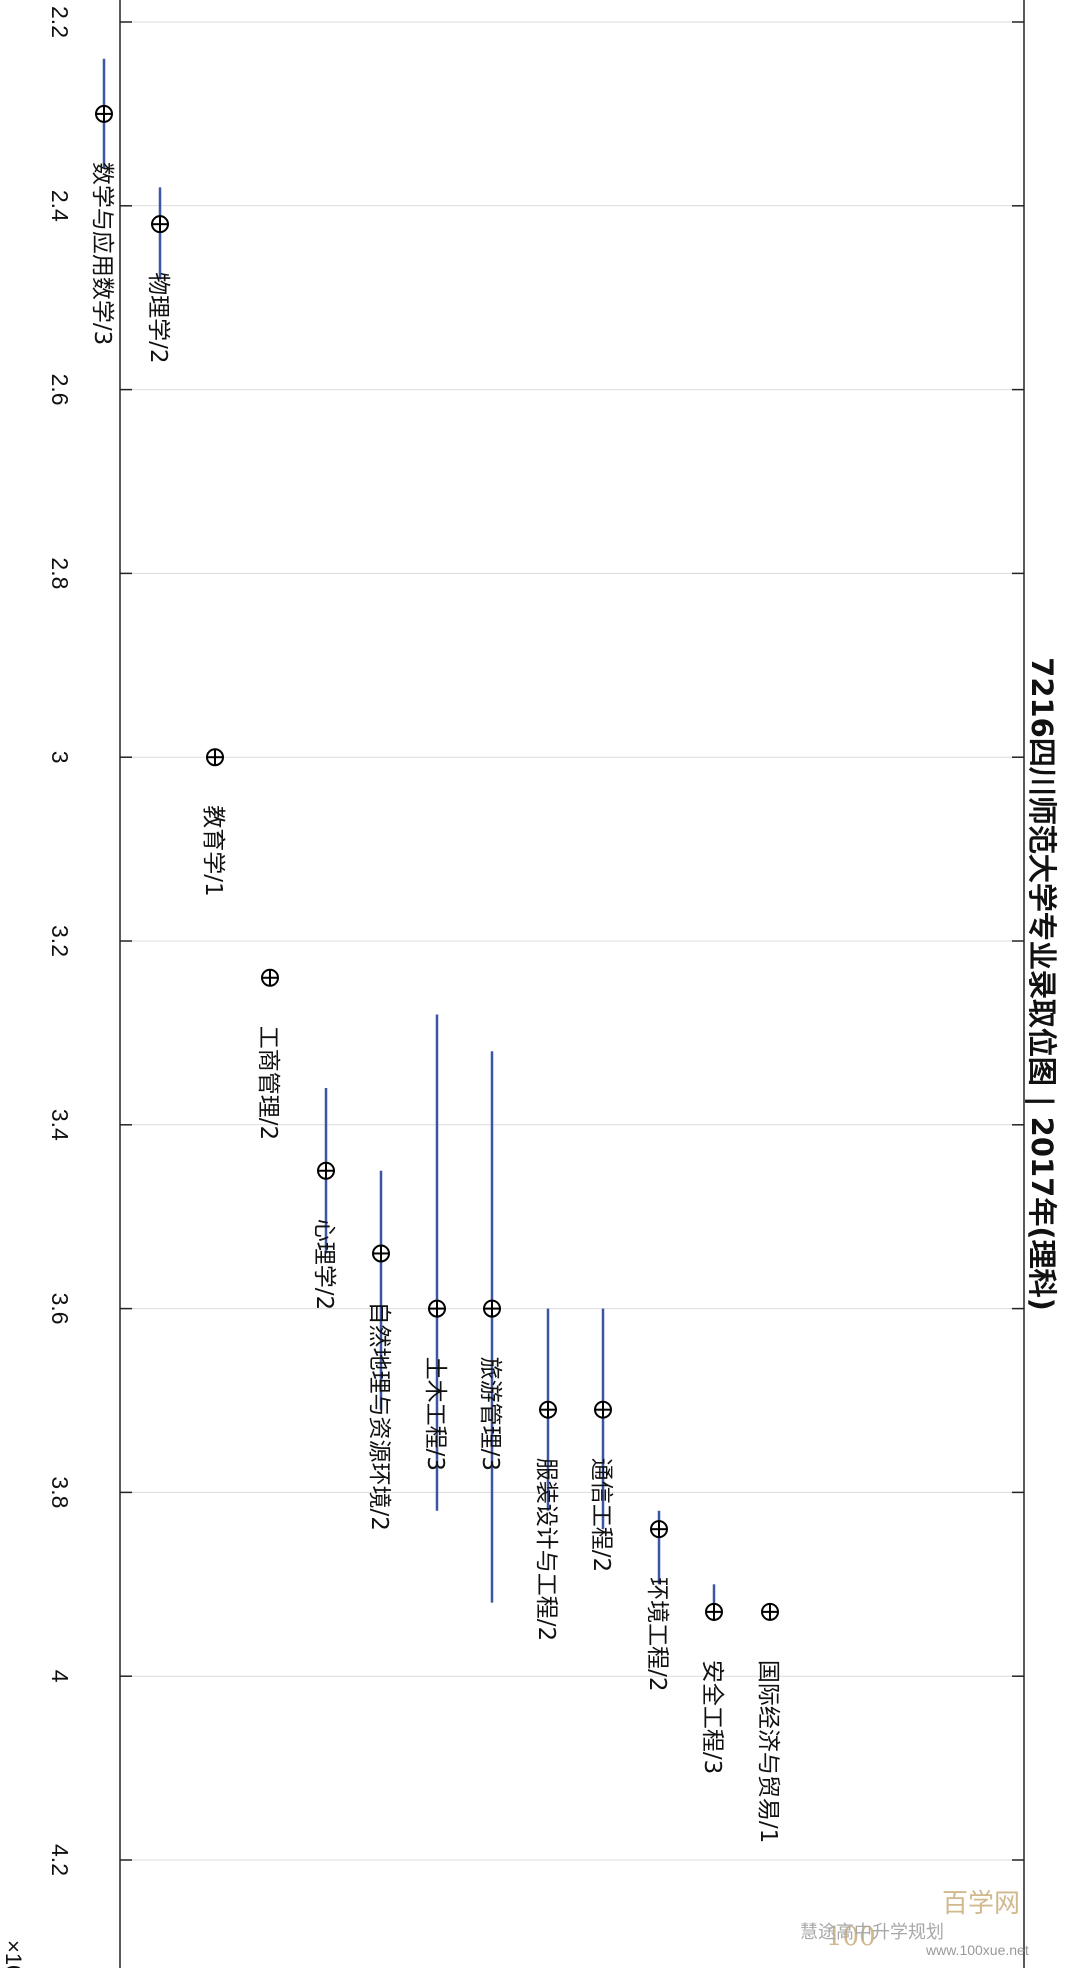 This screenshot has height=1968, width=1080. I want to click on major-label: 数学与应用数学/3, so click(102, 253).